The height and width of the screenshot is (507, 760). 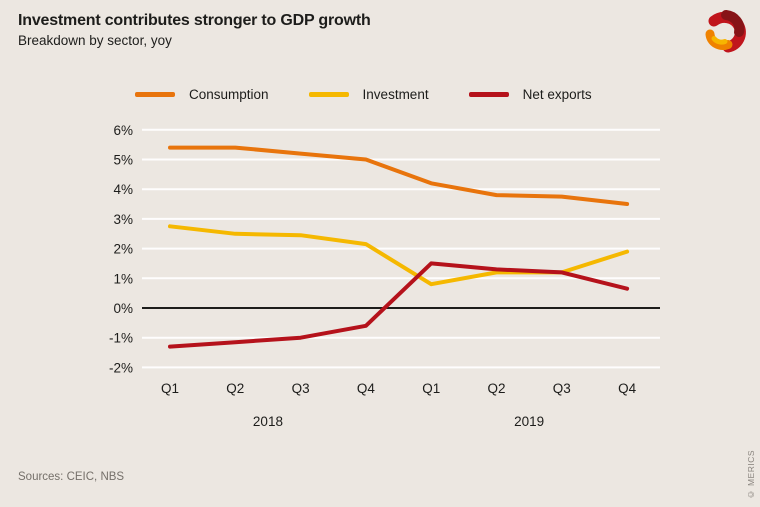 I want to click on y-tick-label: 0%, so click(x=123, y=308).